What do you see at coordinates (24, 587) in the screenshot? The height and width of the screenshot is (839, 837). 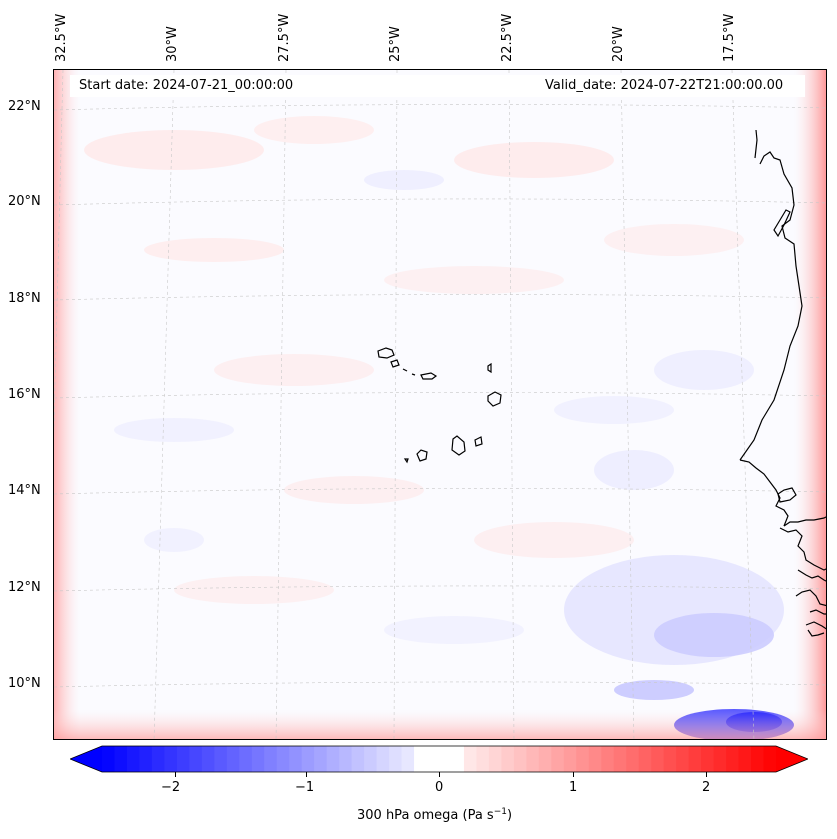 I see `lat-label-12n: 12°N` at bounding box center [24, 587].